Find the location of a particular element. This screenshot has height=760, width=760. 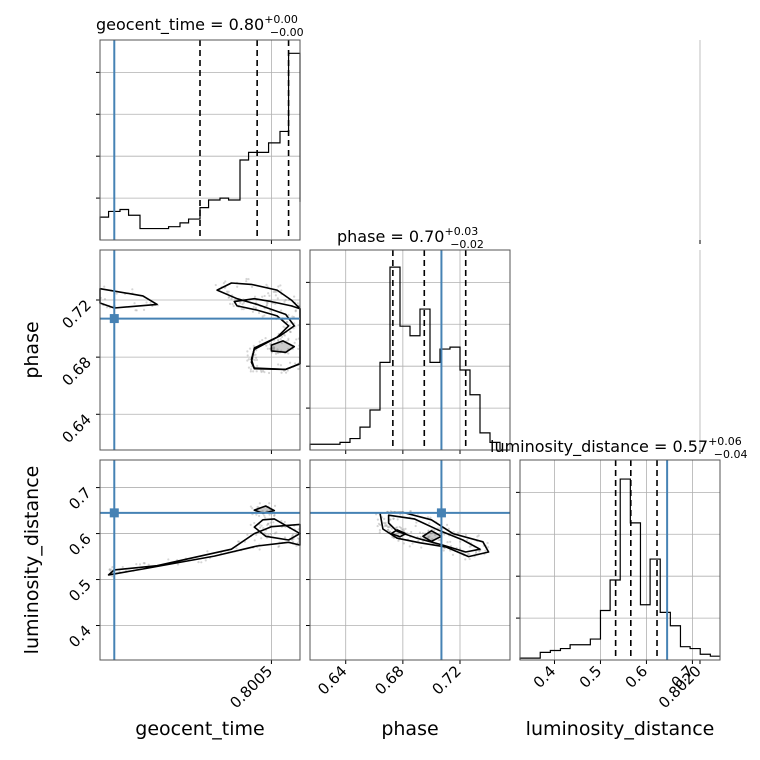

x-tick-label-luminosity_distance-2: 0.6 is located at coordinates (637, 677).